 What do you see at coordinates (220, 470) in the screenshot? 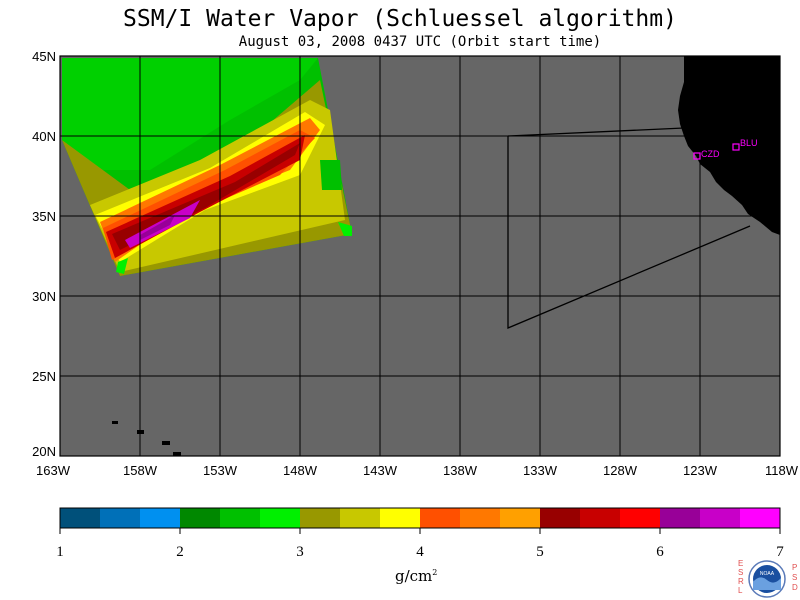
I see `longitude-label: 153W` at bounding box center [220, 470].